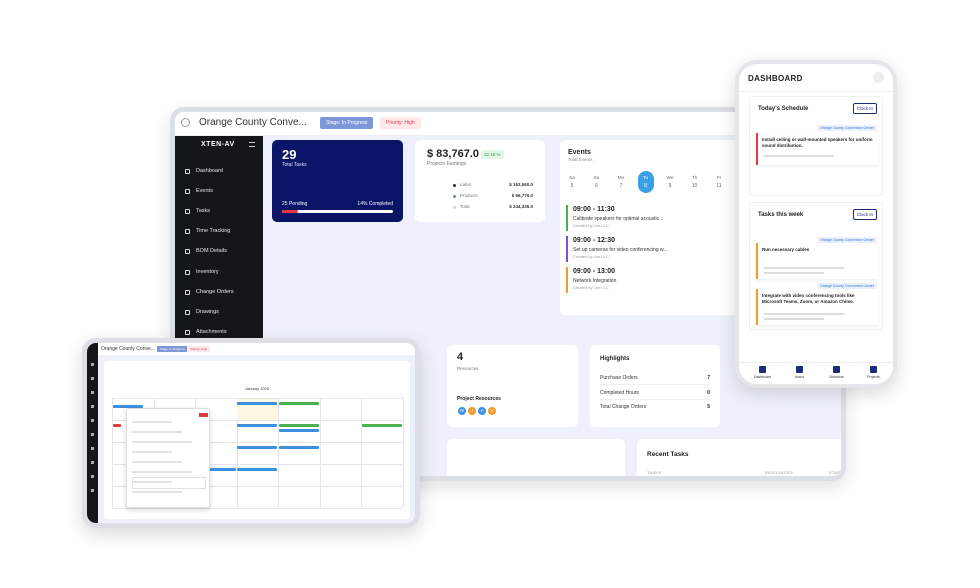 This screenshot has width=980, height=588. I want to click on menu-item: Dashboard, so click(209, 171).